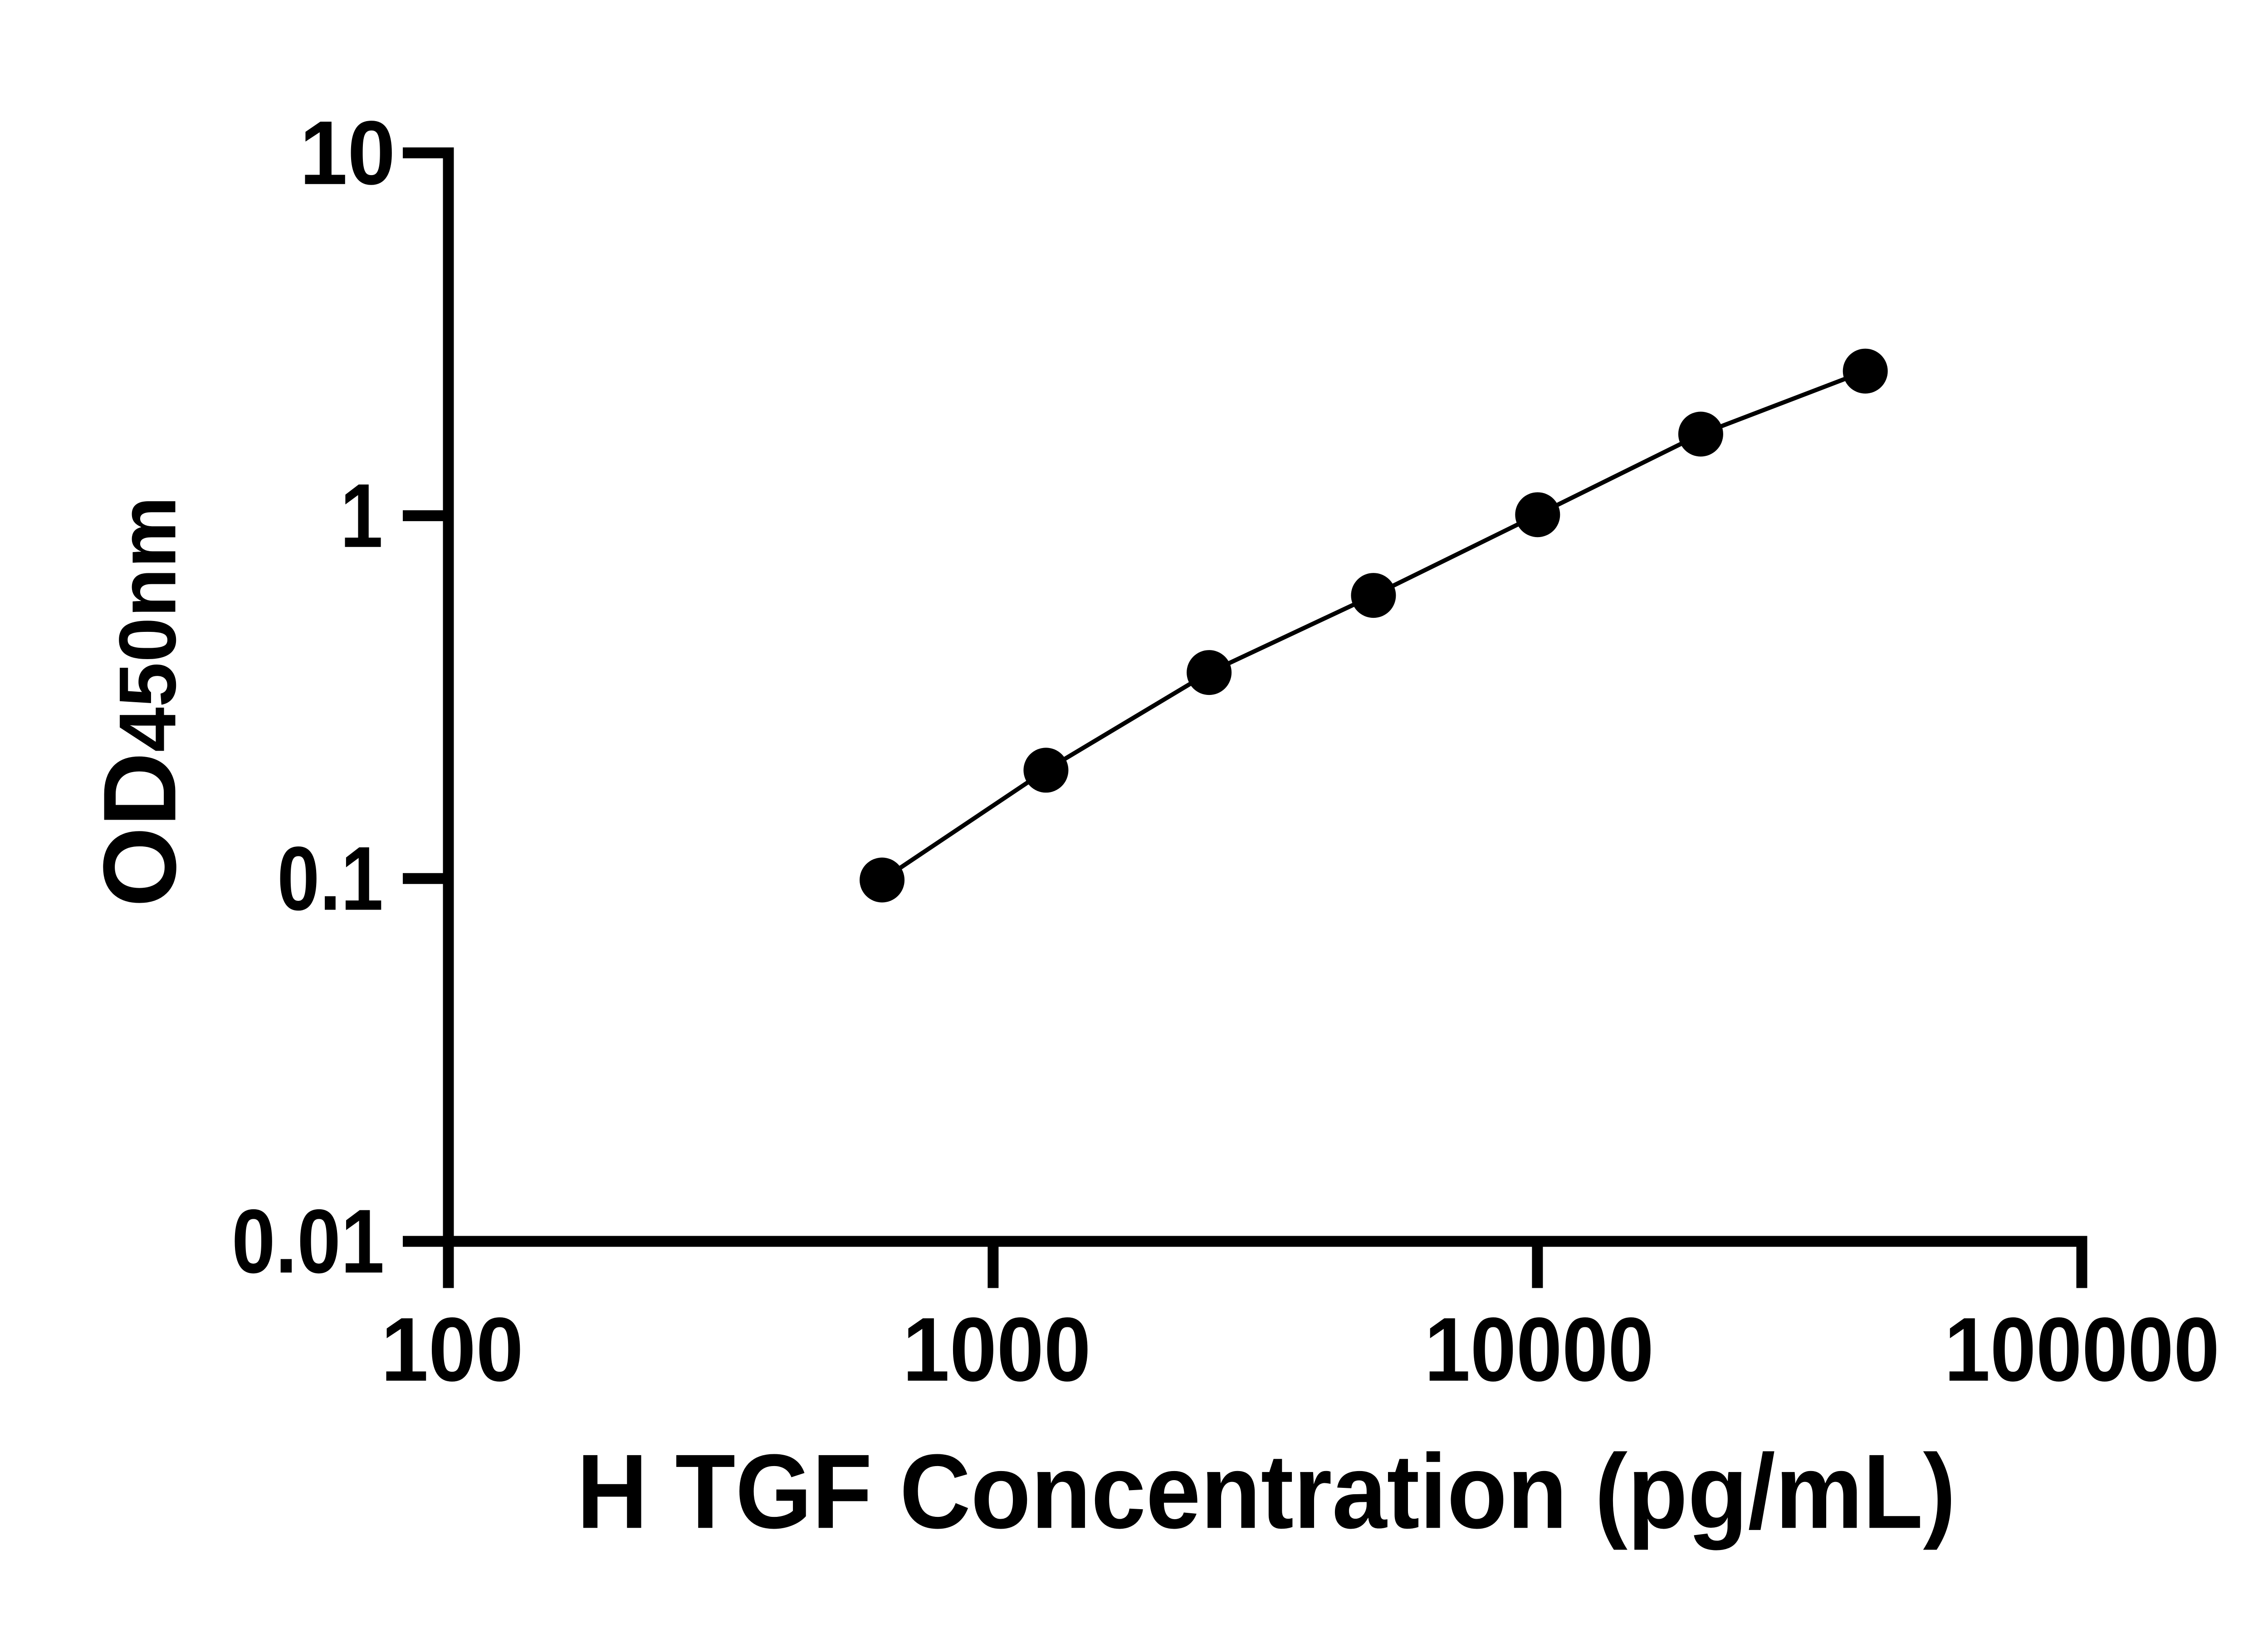  I want to click on svg-text: 1000, so click(997, 1349).